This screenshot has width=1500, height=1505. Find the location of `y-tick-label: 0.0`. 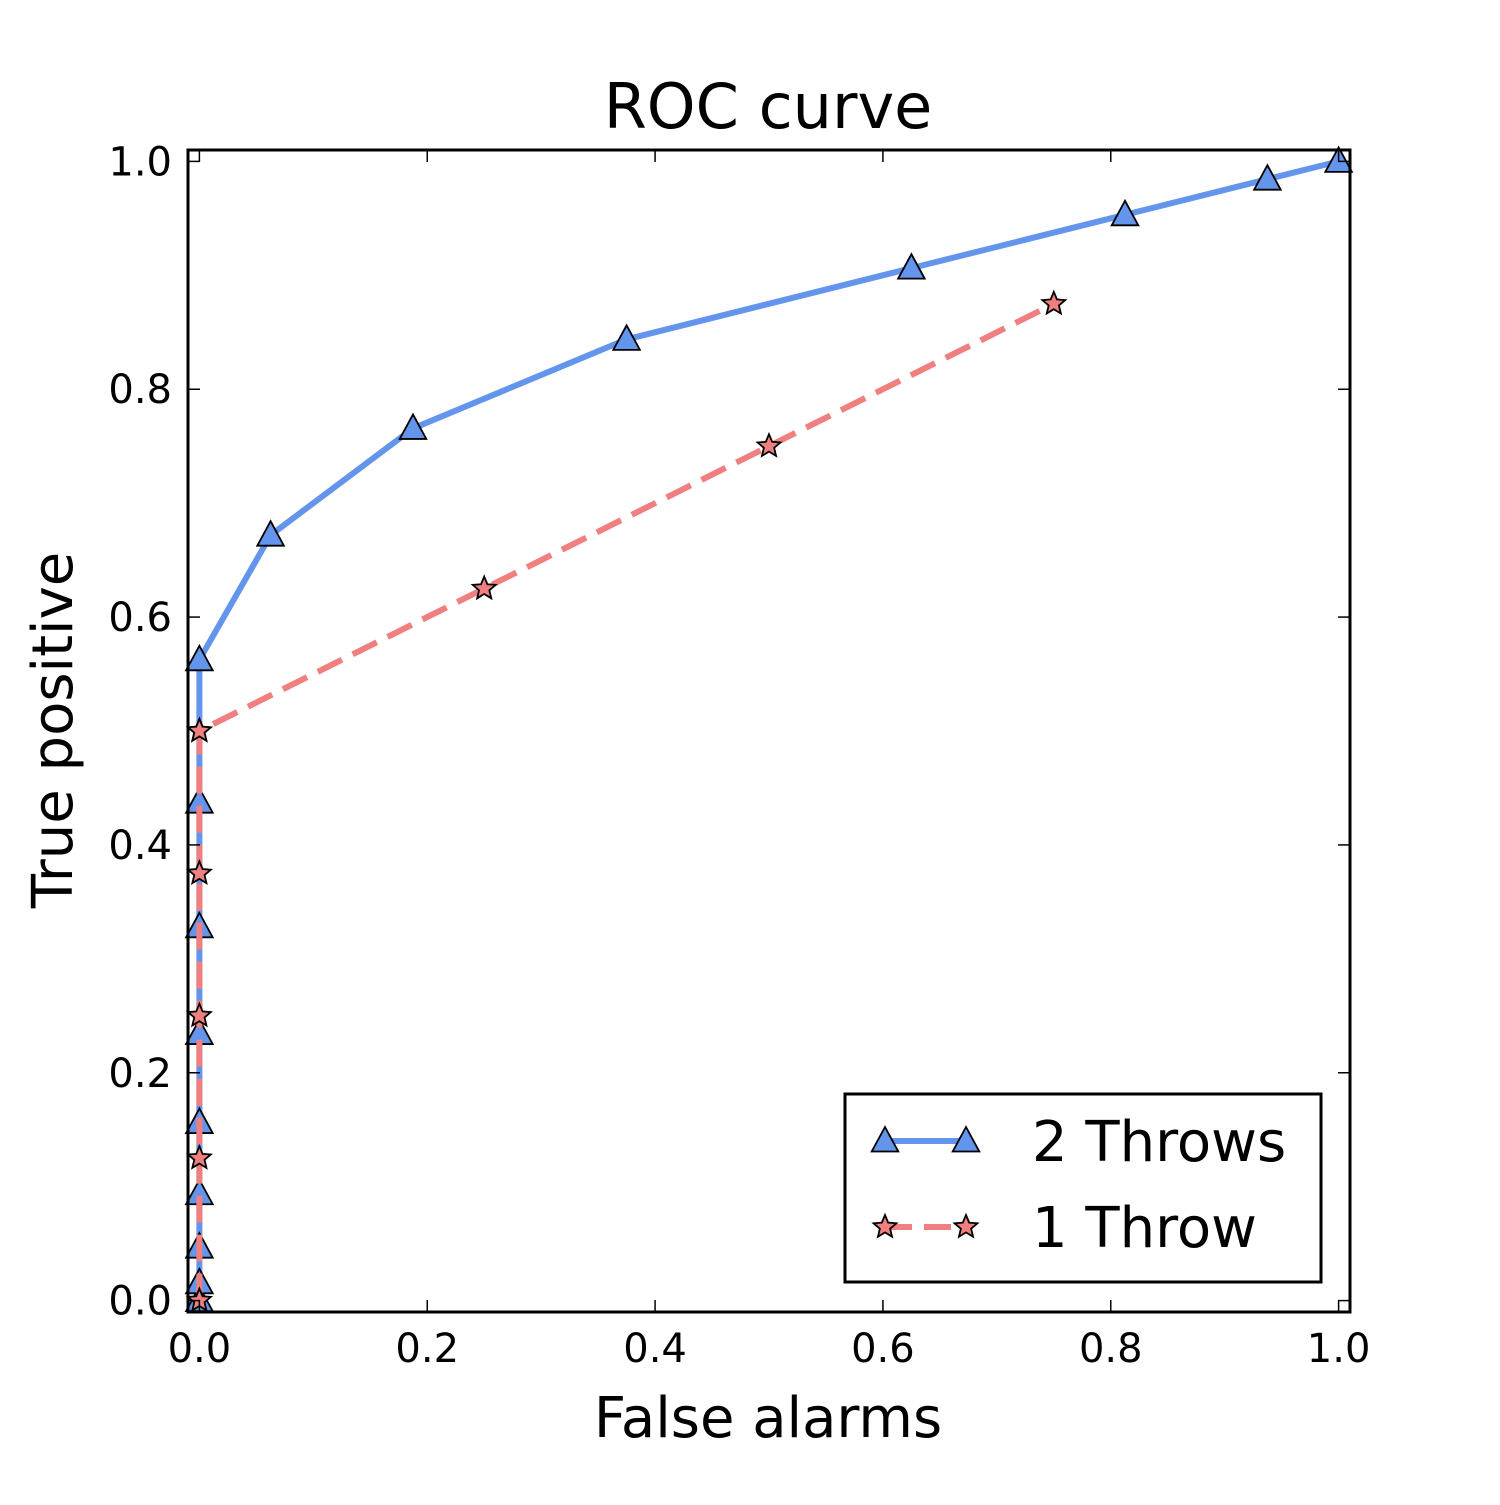

y-tick-label: 0.0 is located at coordinates (140, 1302).